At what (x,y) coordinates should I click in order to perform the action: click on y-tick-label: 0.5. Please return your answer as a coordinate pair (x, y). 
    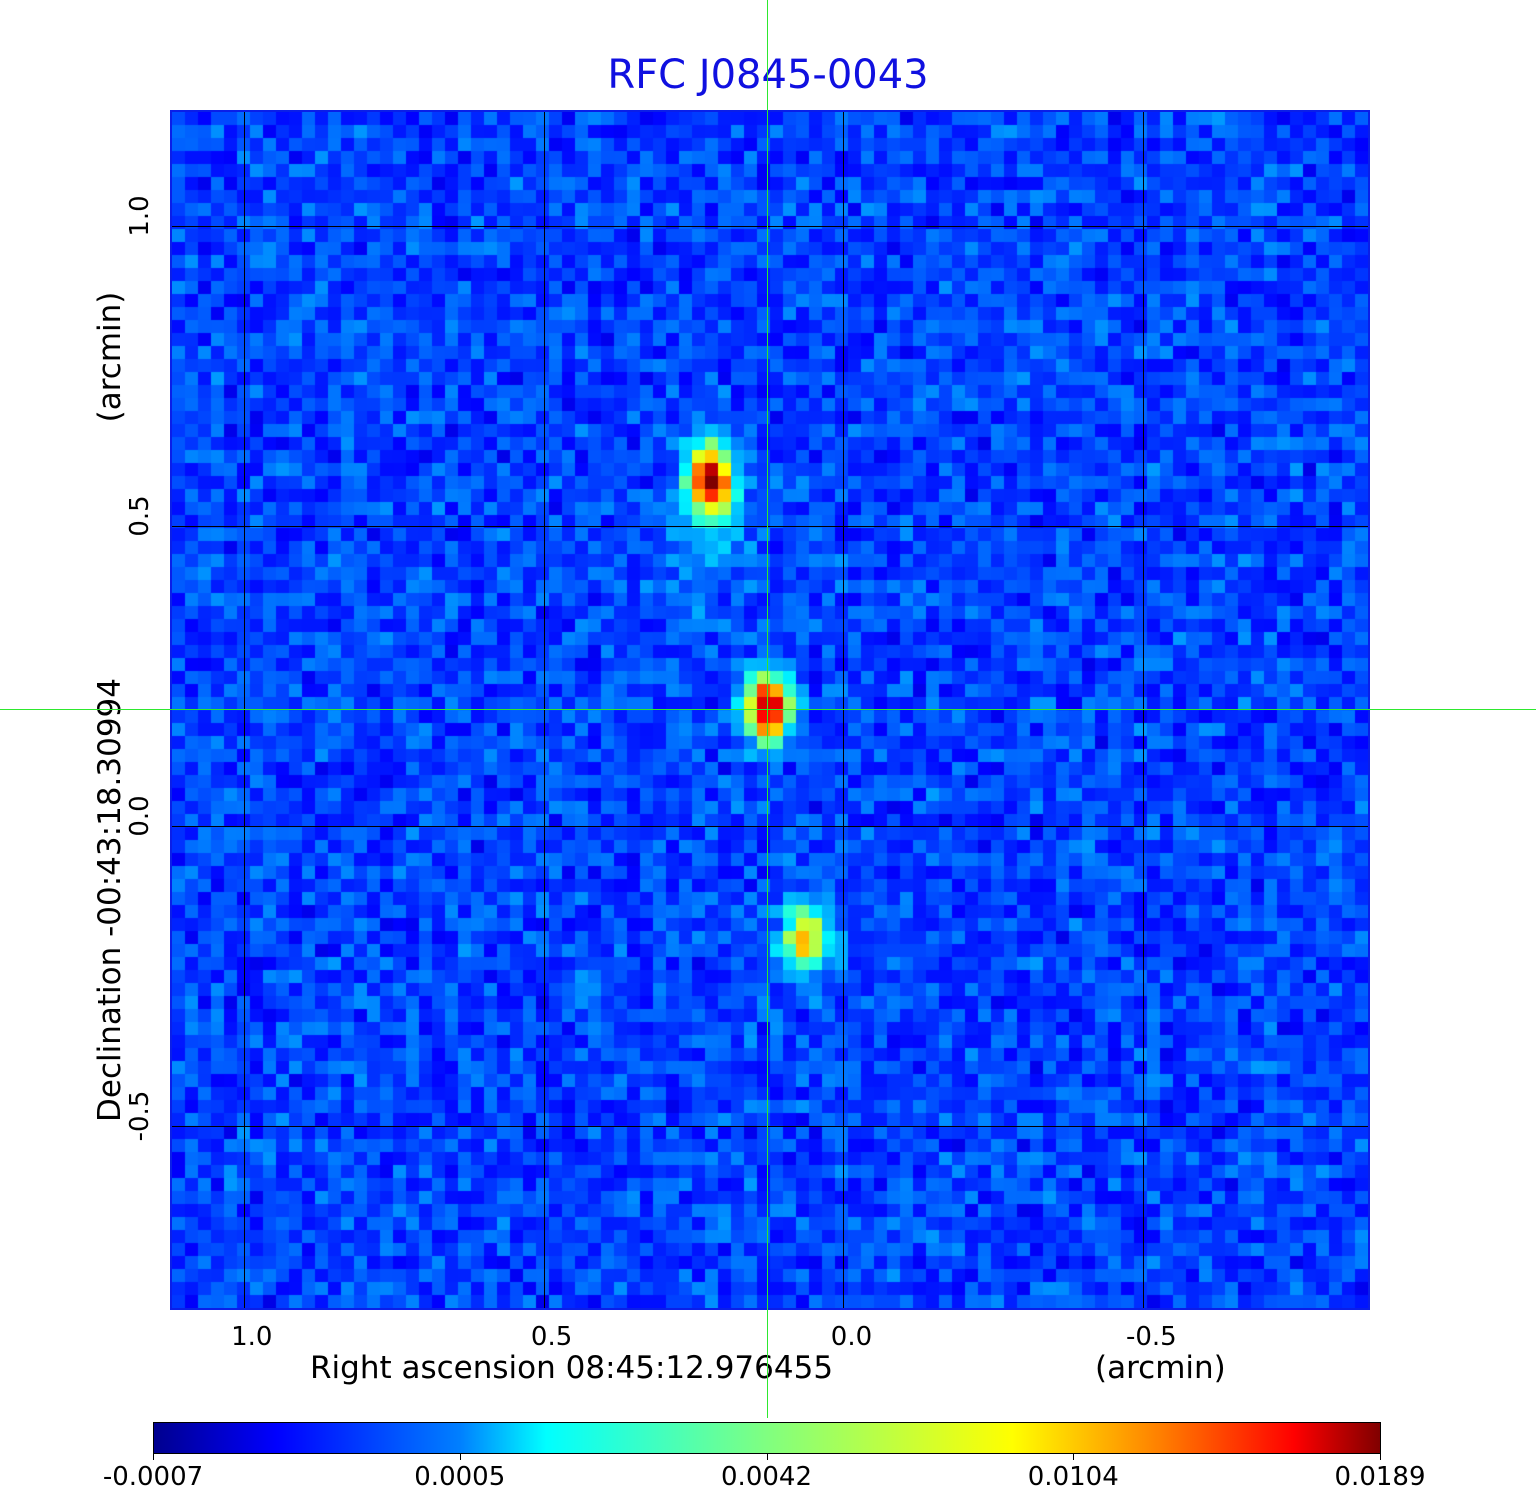
    Looking at the image, I should click on (140, 516).